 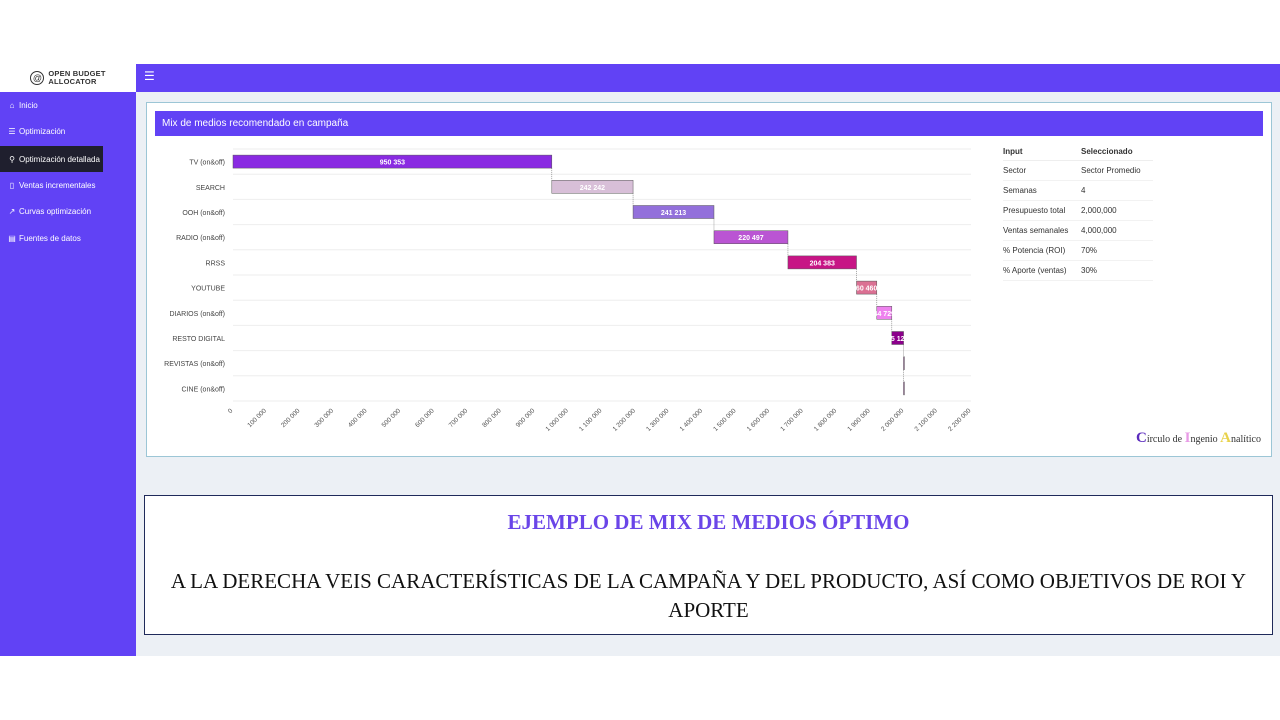 I want to click on x-tick-label: 900 000, so click(x=526, y=418).